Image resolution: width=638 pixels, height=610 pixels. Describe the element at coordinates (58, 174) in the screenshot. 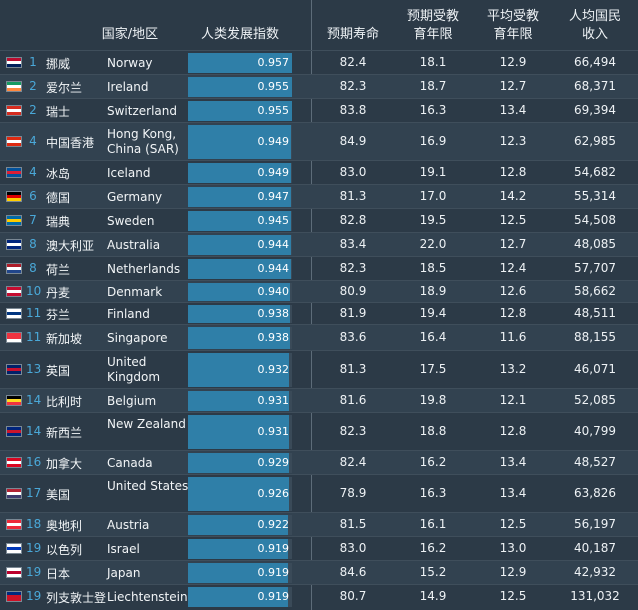

I see `country-name-cn: 冰岛` at that location.